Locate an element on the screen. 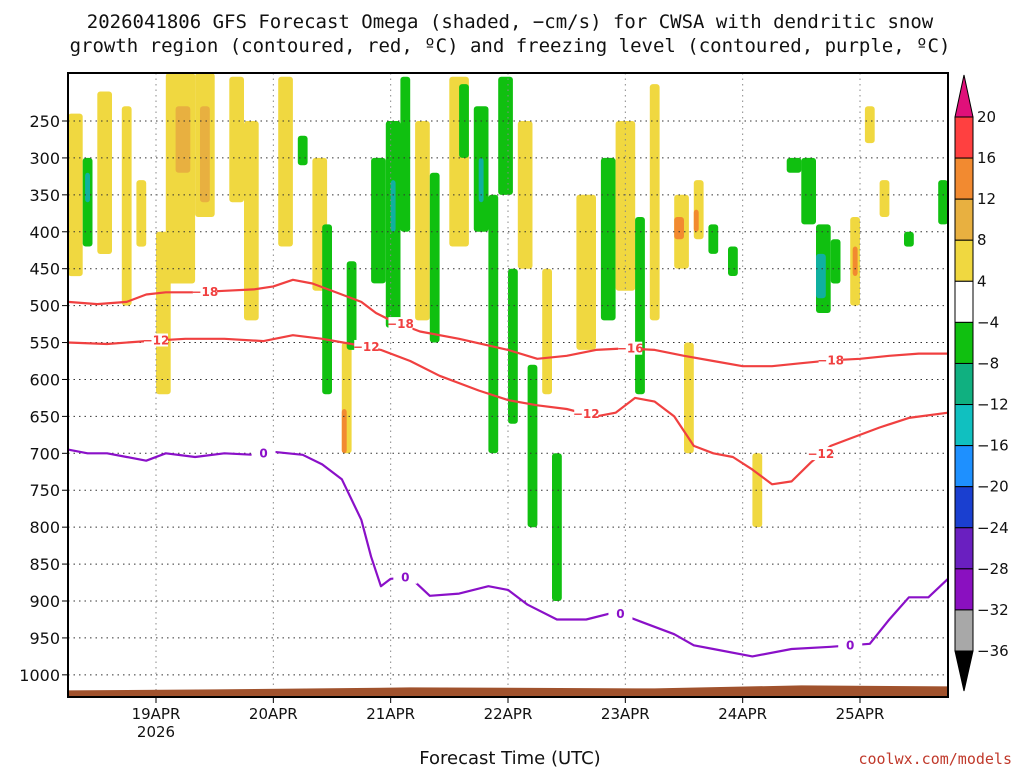  y-tick-label: 550 is located at coordinates (44, 343).